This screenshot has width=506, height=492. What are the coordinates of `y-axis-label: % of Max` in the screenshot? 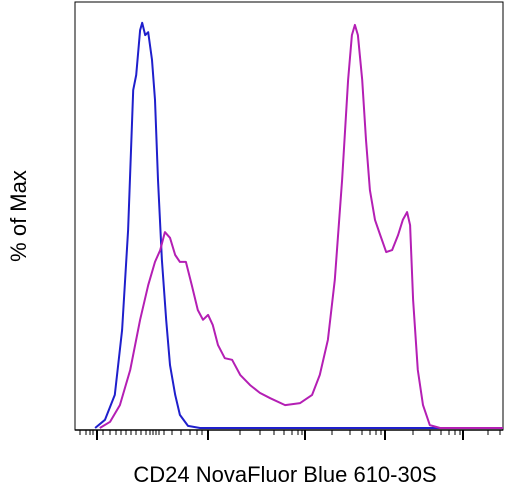 It's located at (18, 216).